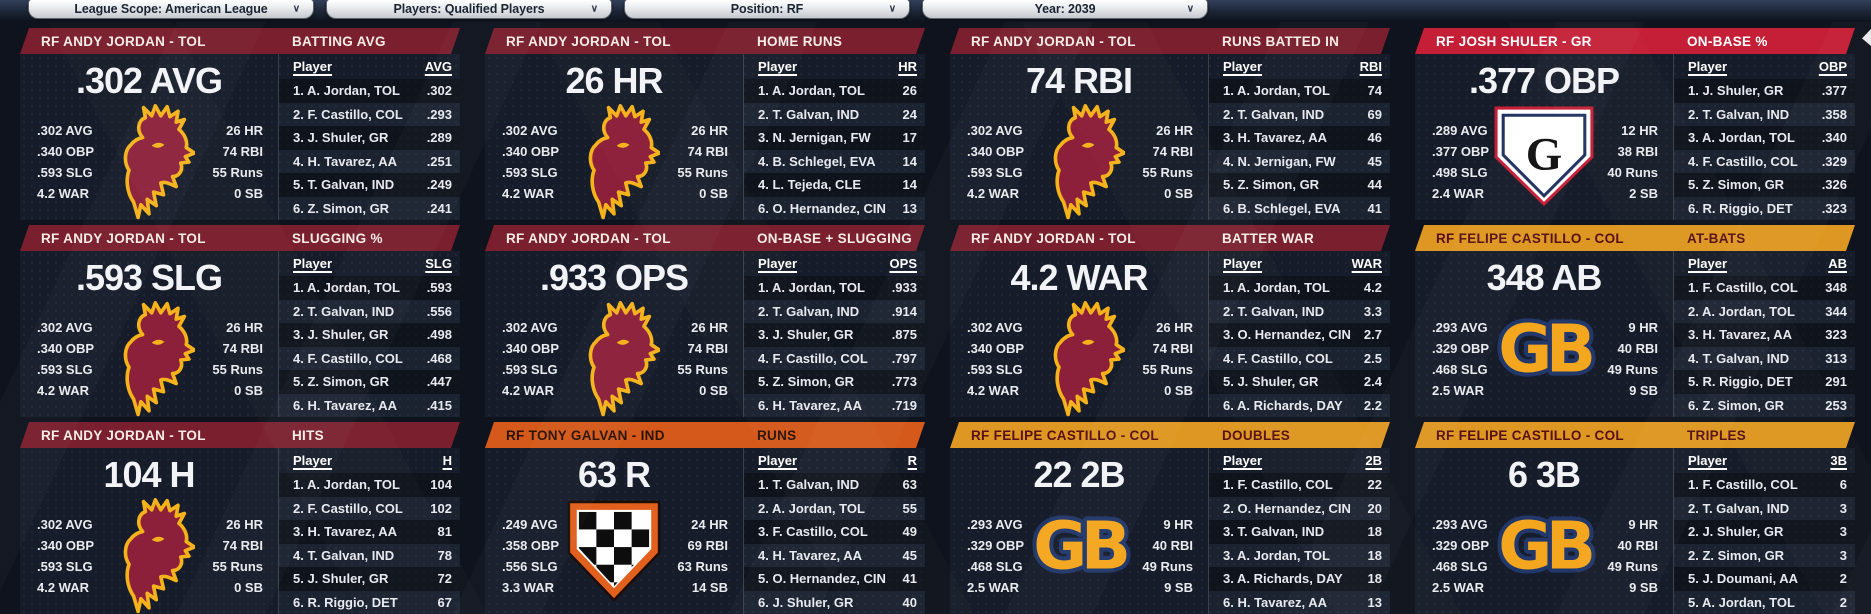  Describe the element at coordinates (1282, 208) in the screenshot. I see `player-link: 6. B. Schlegel, EVA` at that location.